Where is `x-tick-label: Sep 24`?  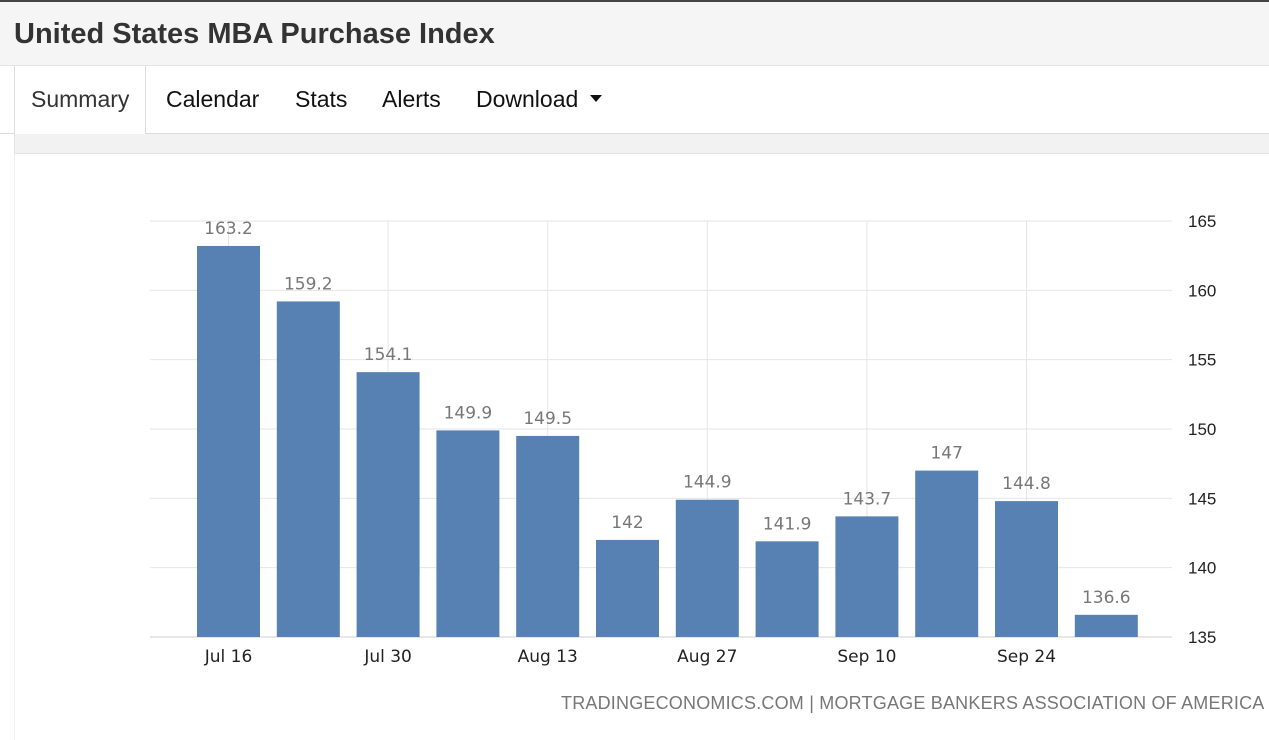
x-tick-label: Sep 24 is located at coordinates (1026, 657).